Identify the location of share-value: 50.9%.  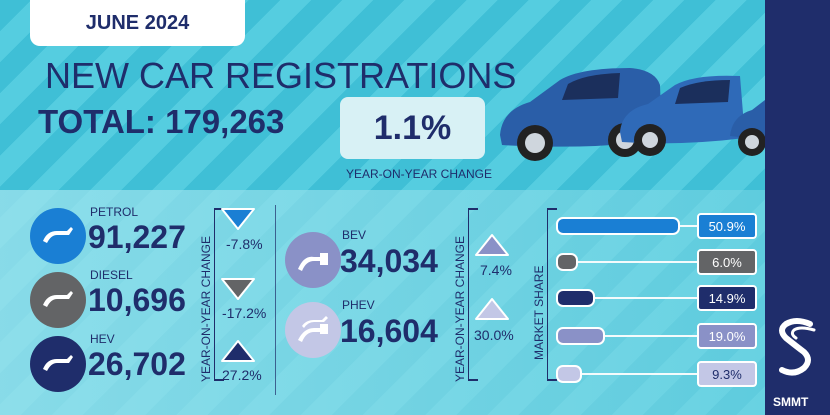
(727, 226).